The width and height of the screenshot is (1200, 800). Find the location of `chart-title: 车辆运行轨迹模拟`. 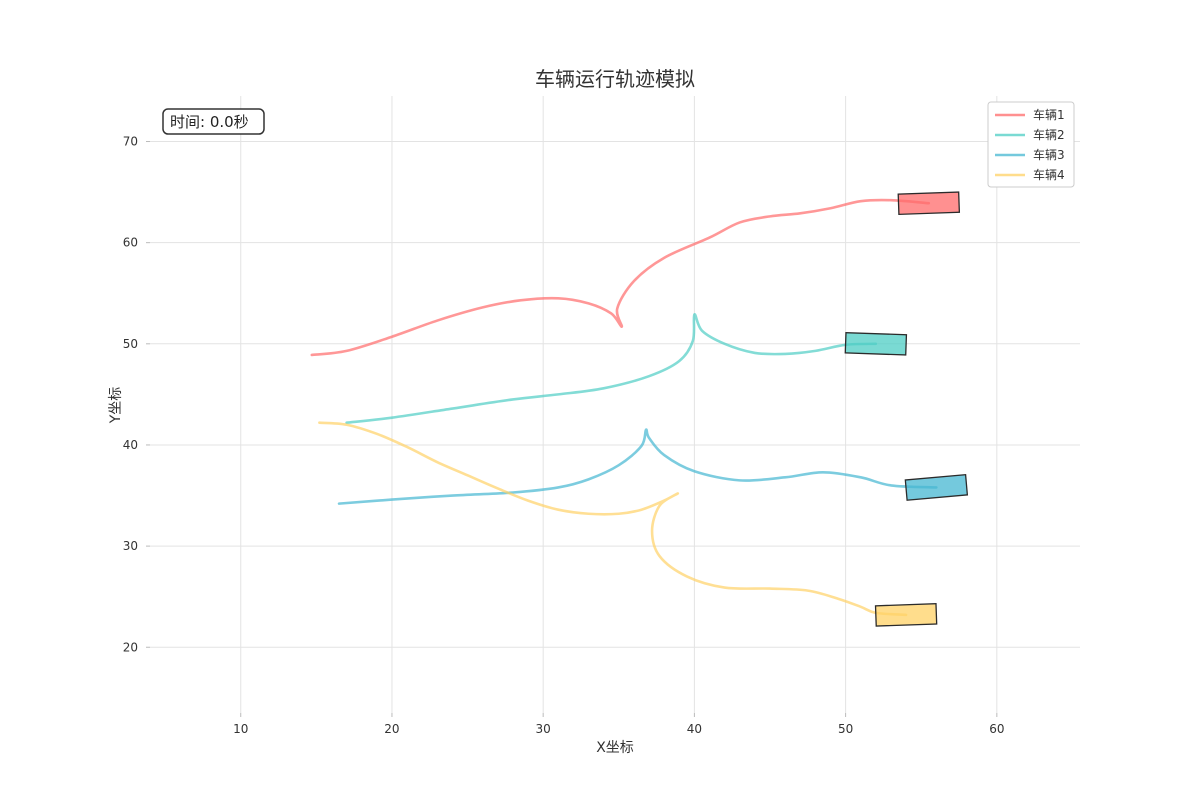

chart-title: 车辆运行轨迹模拟 is located at coordinates (615, 79).